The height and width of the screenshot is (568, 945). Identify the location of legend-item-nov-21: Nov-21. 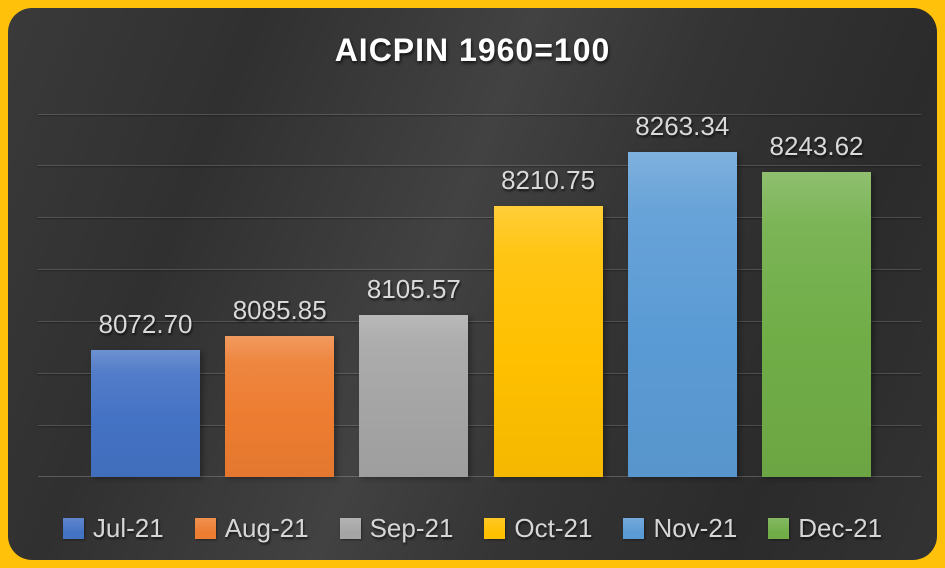
(680, 528).